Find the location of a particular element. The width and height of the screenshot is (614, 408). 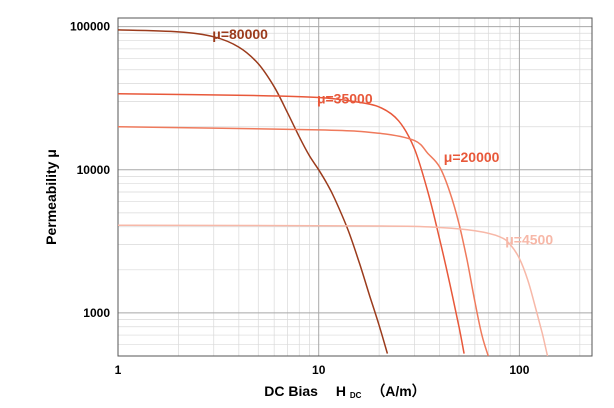

series-label: μ=35000 is located at coordinates (345, 99).